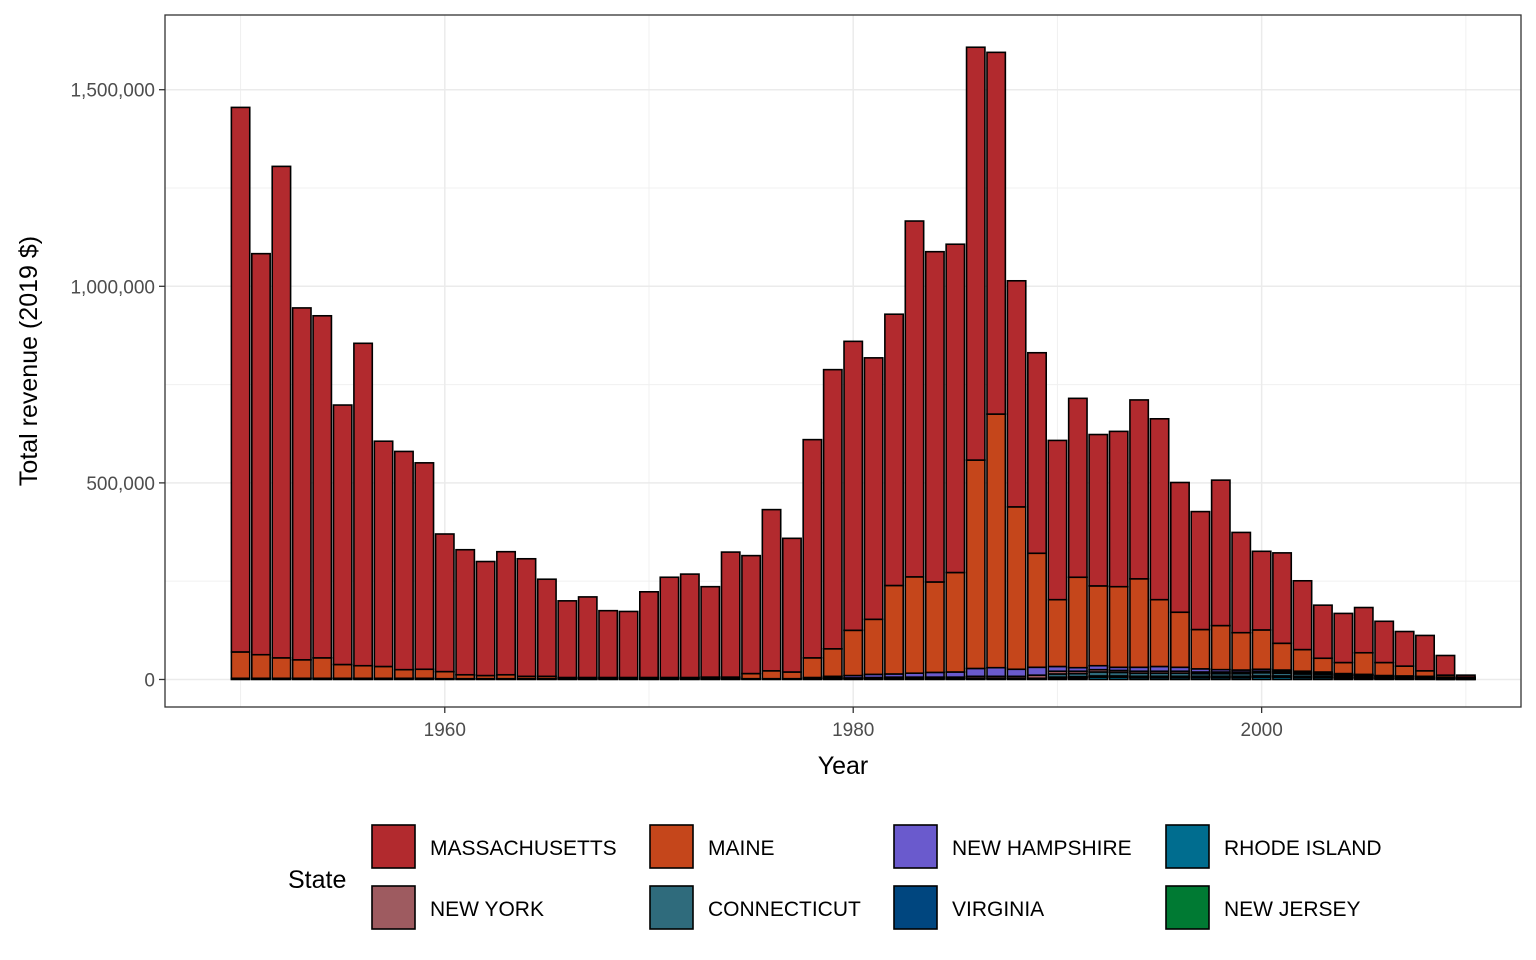  What do you see at coordinates (741, 848) in the screenshot?
I see `legend-label: MAINE` at bounding box center [741, 848].